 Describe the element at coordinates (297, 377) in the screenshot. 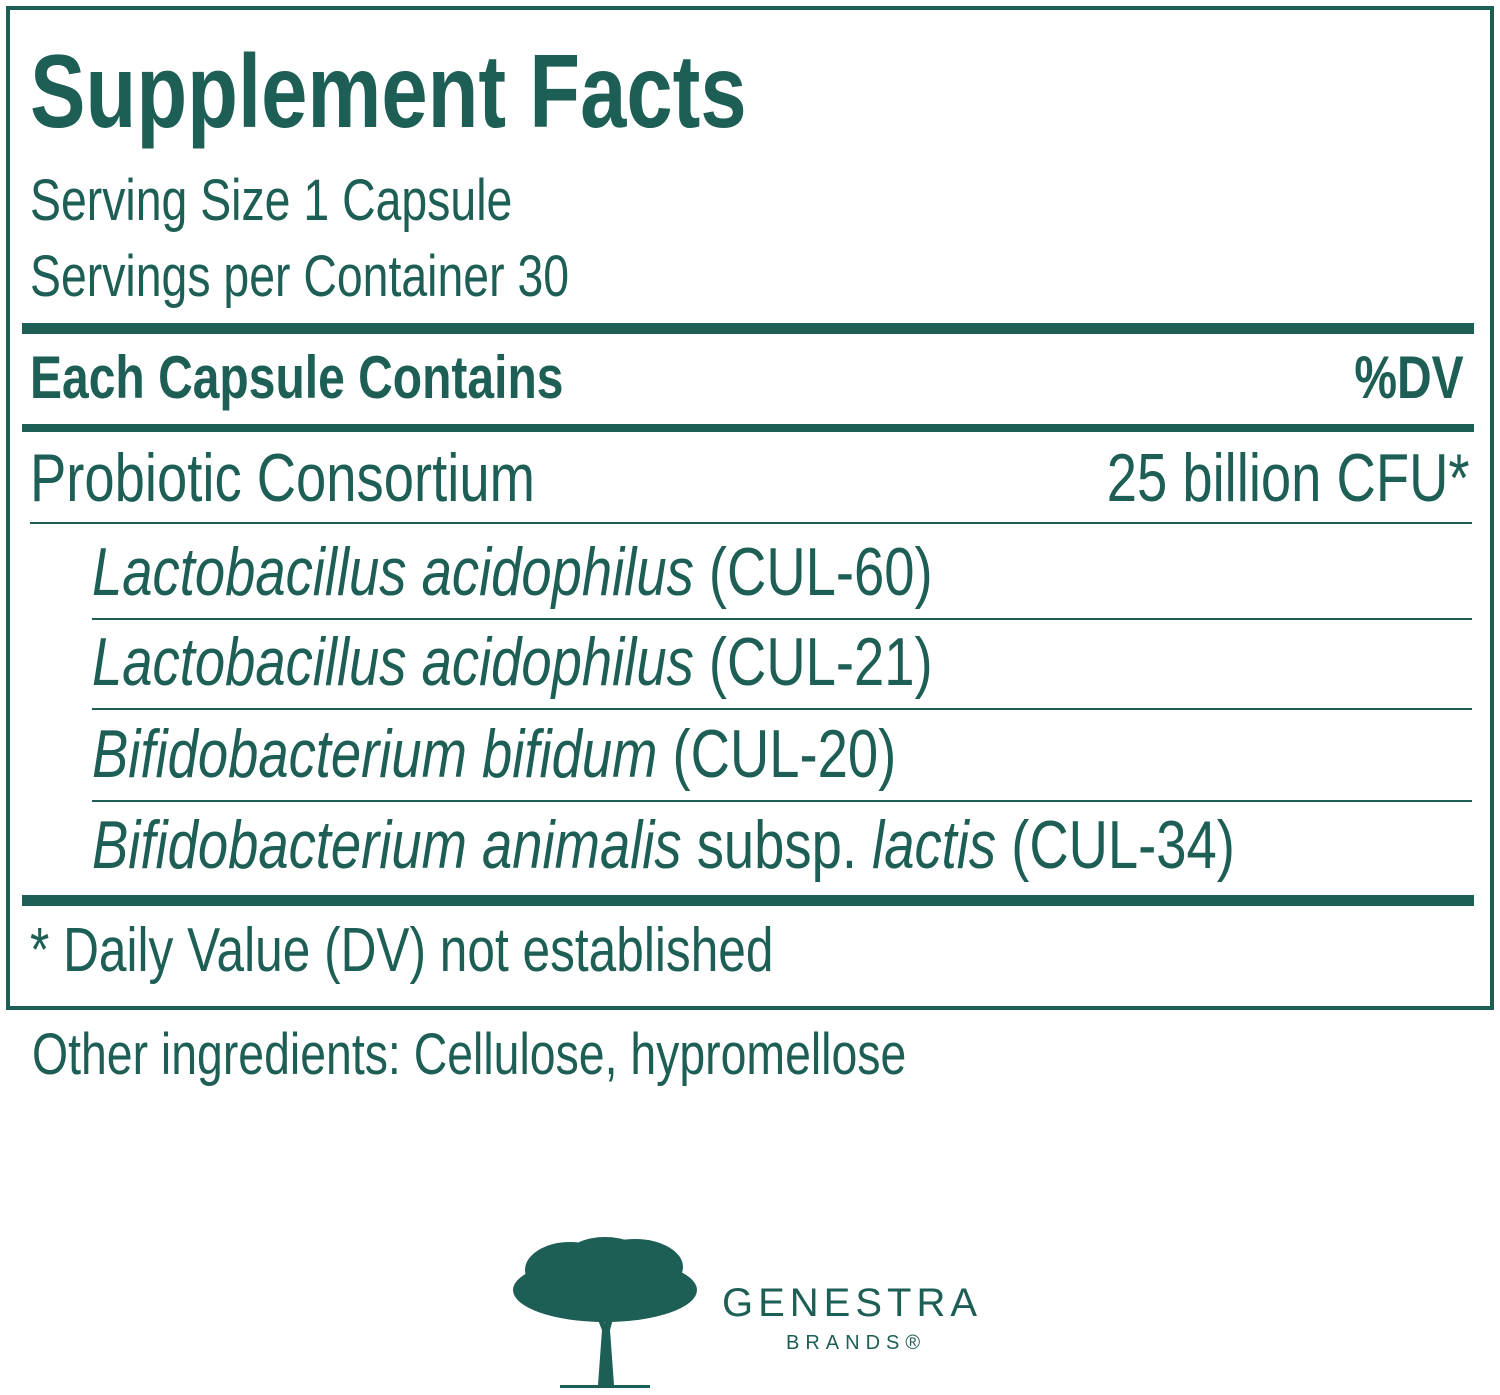

I see `header-left-text: Each Capsule Contains` at that location.